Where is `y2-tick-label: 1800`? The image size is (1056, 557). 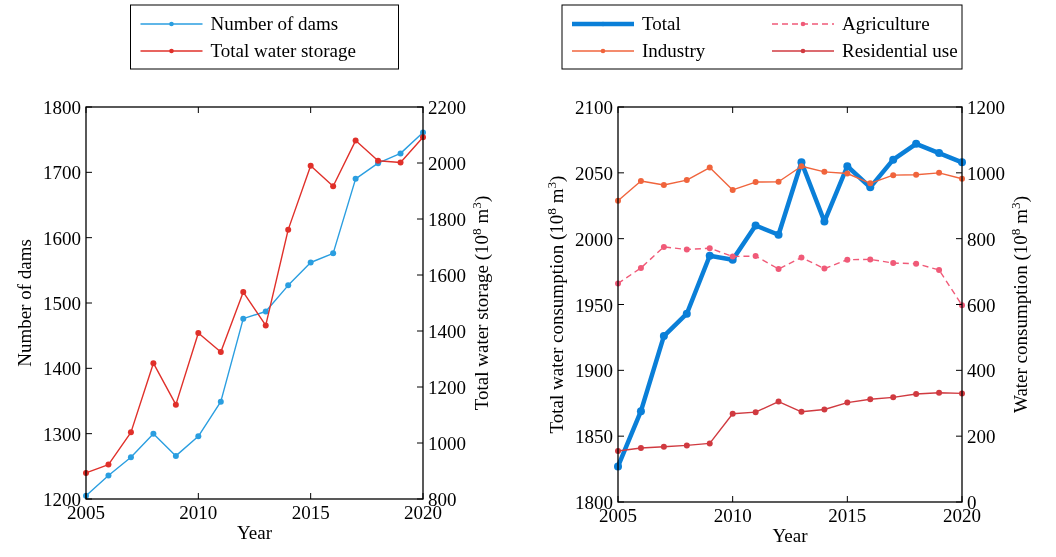
y2-tick-label: 1800 is located at coordinates (447, 219).